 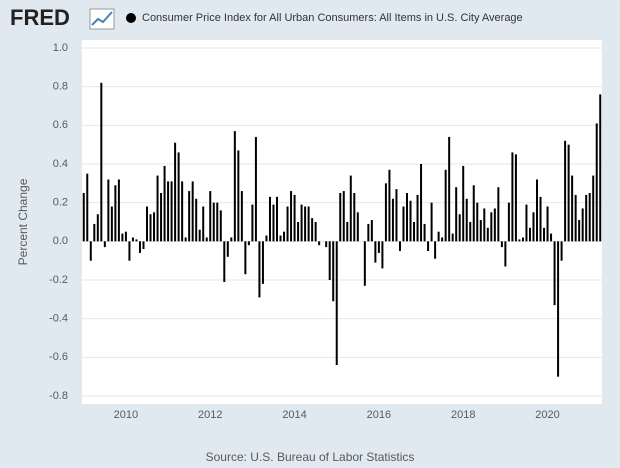 I want to click on y-tick-label: 0.6, so click(x=60, y=125).